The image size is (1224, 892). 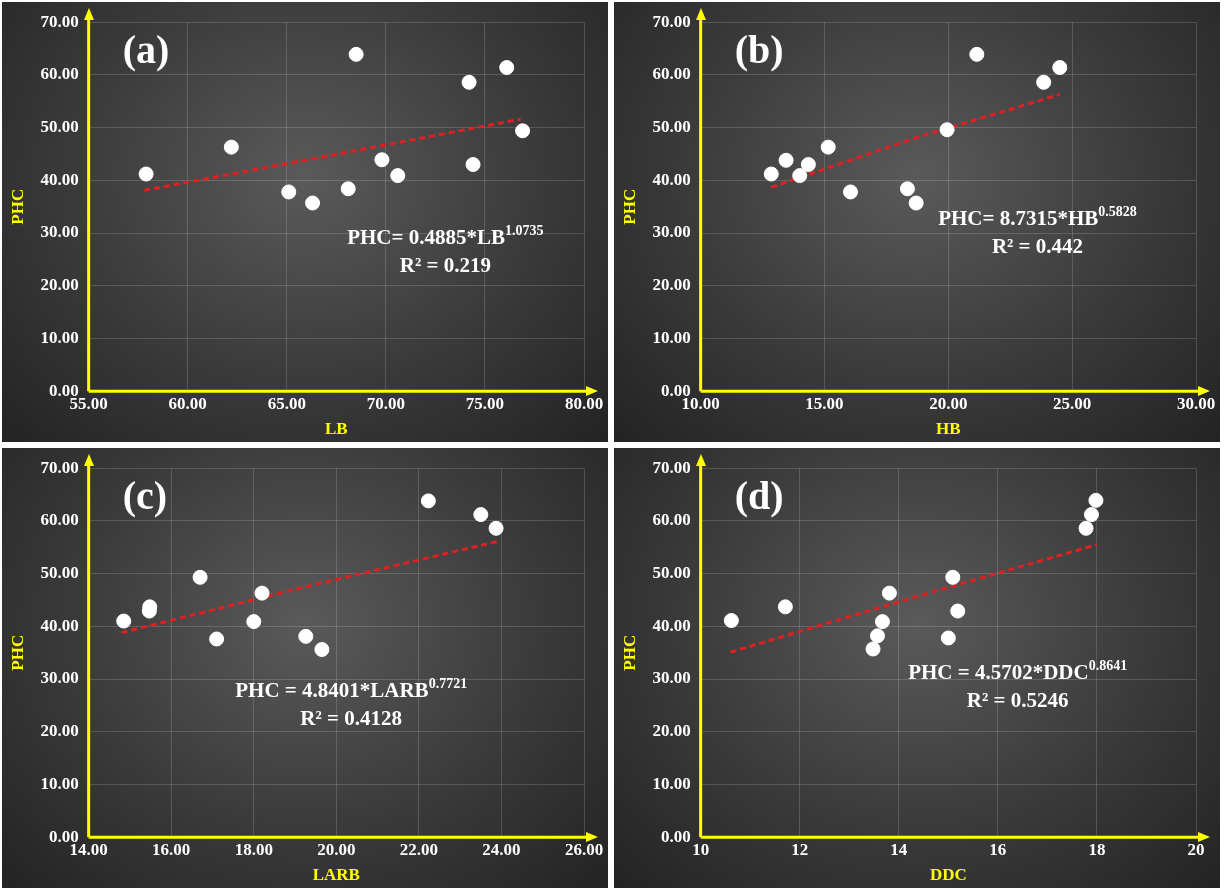 I want to click on x-axis-title: HB, so click(x=948, y=429).